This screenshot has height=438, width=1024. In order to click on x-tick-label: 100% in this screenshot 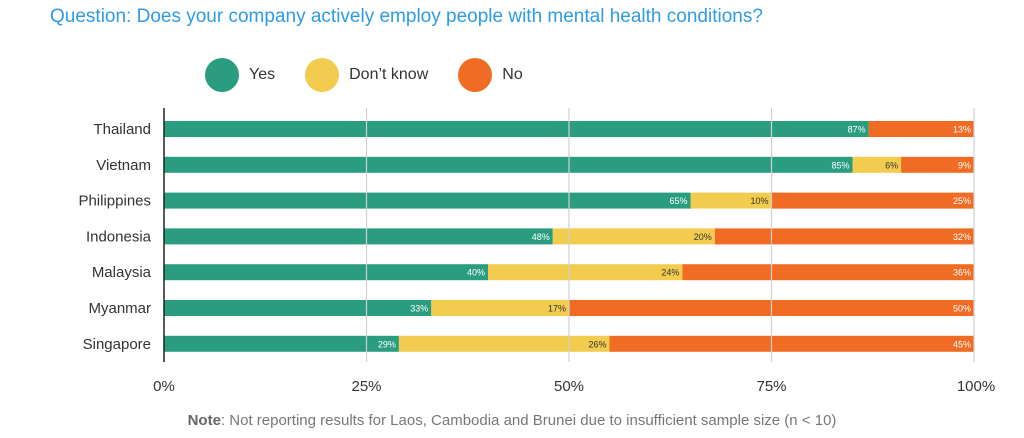, I will do `click(976, 386)`.